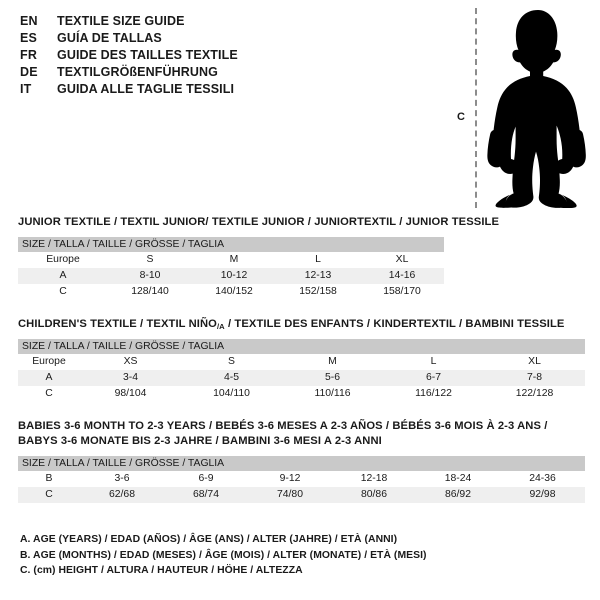 Image resolution: width=600 pixels, height=600 pixels. I want to click on table-cell: 116/122, so click(433, 394).